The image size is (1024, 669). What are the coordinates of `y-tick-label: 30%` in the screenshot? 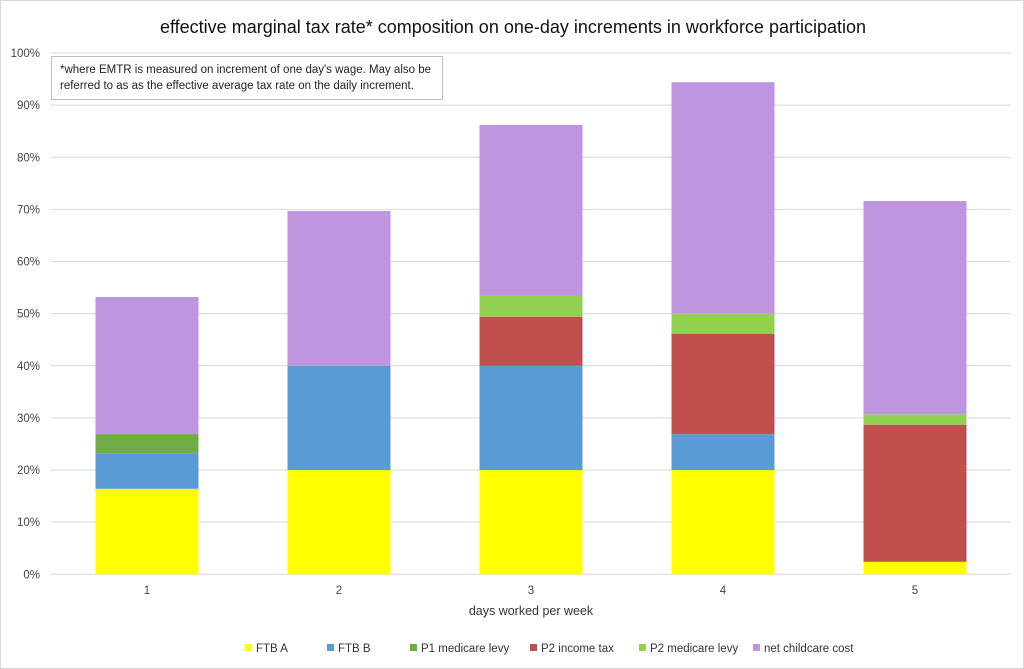 It's located at (28, 419).